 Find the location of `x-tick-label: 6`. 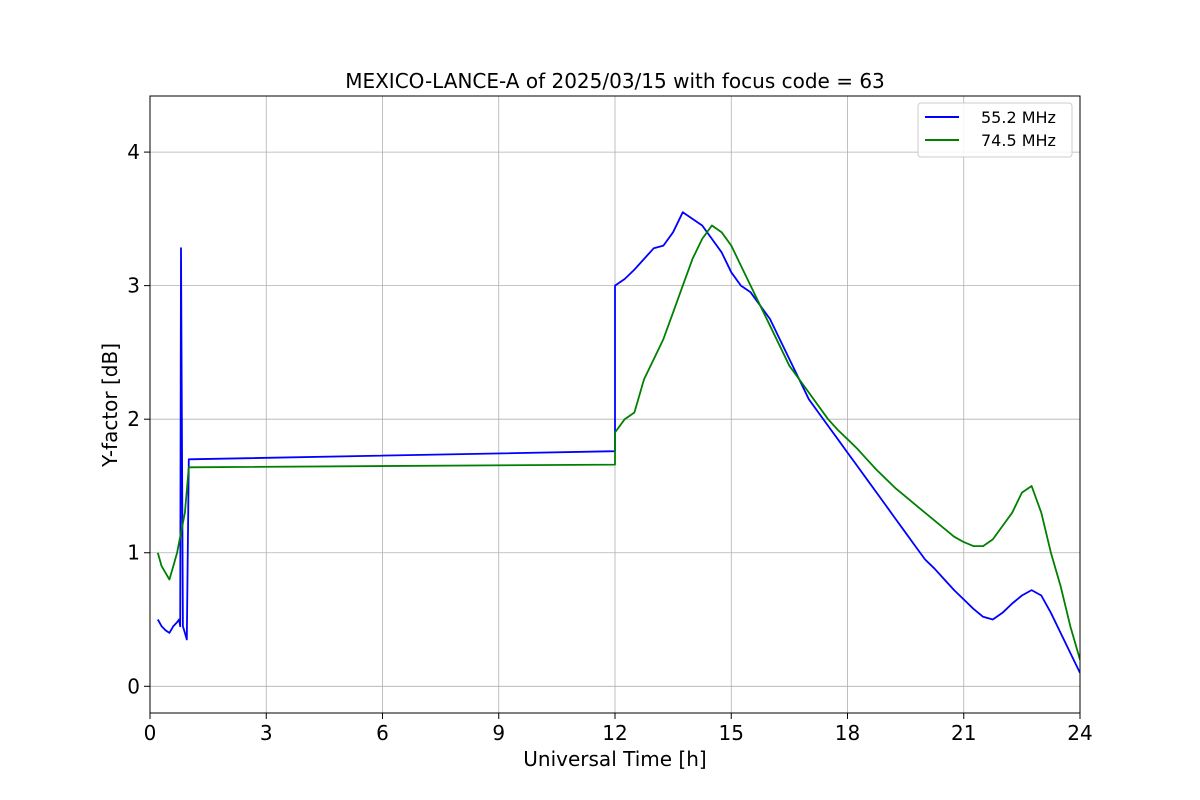

x-tick-label: 6 is located at coordinates (382, 733).